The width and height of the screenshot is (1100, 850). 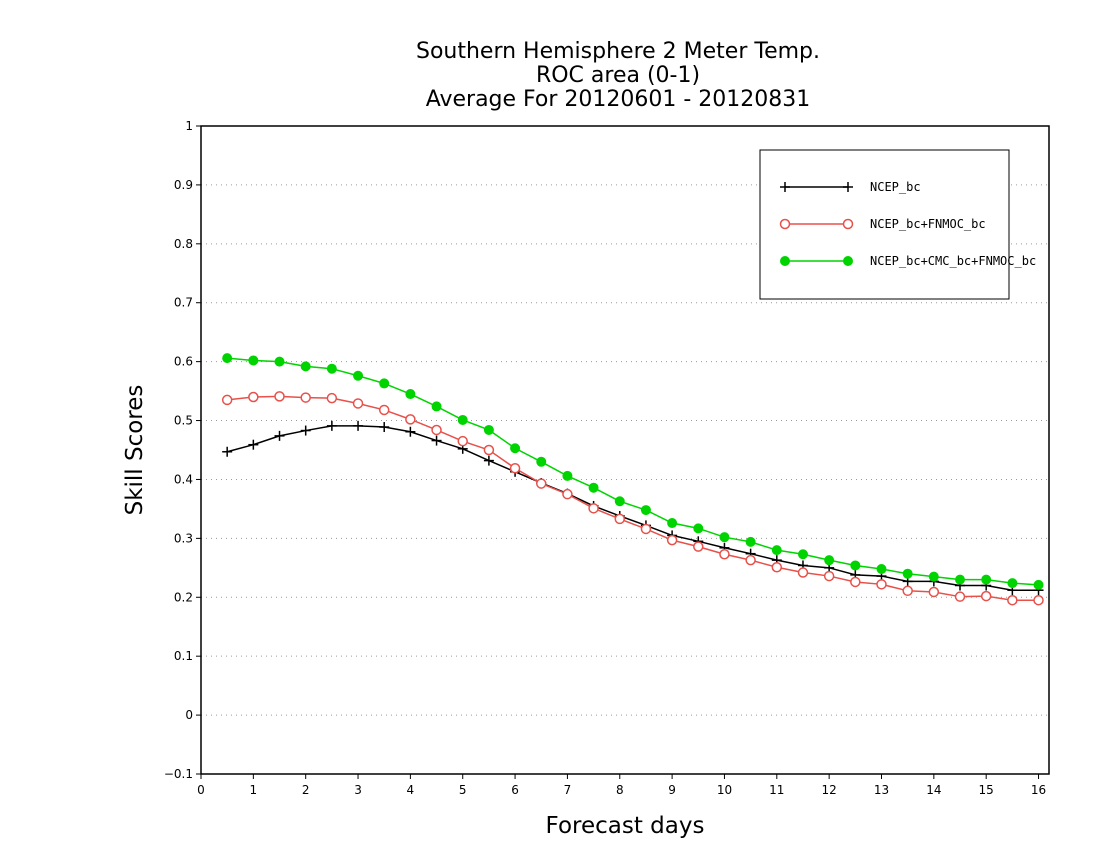 I want to click on x-tick-label: 6, so click(x=515, y=790).